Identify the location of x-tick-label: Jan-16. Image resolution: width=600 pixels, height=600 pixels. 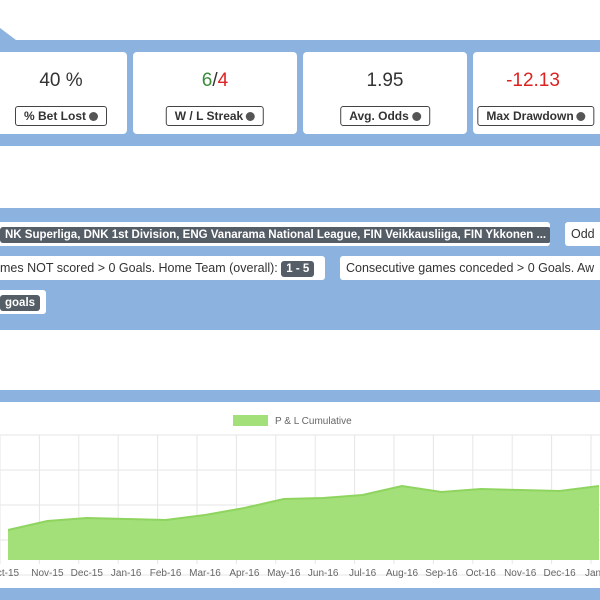
(126, 573).